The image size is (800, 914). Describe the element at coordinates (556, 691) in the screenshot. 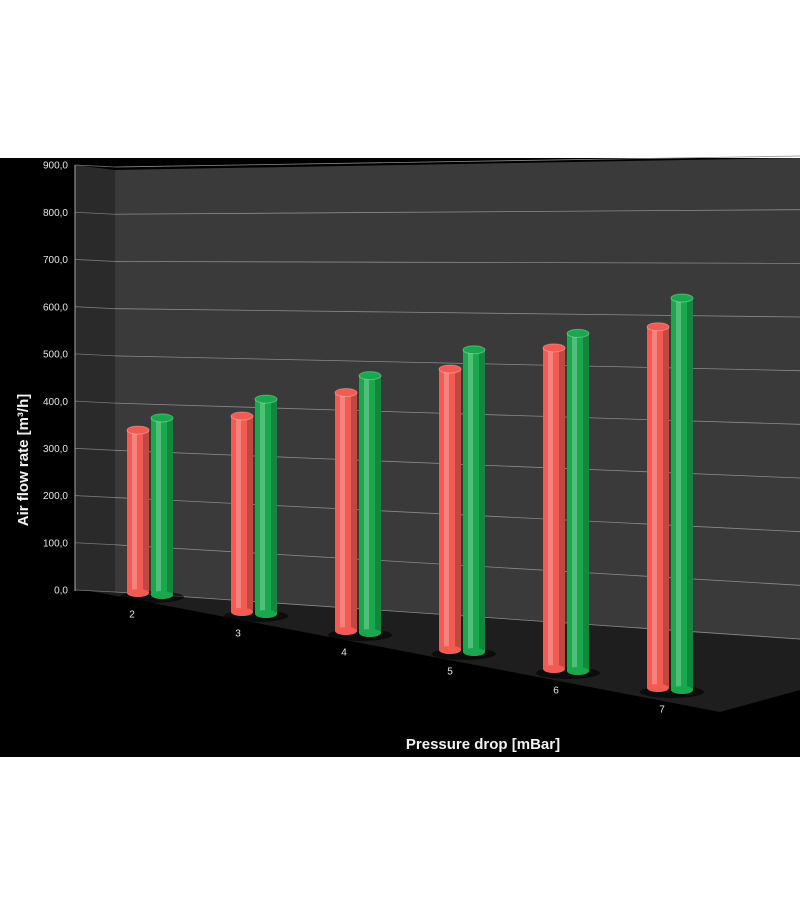

I see `x-tick-label: 6` at that location.